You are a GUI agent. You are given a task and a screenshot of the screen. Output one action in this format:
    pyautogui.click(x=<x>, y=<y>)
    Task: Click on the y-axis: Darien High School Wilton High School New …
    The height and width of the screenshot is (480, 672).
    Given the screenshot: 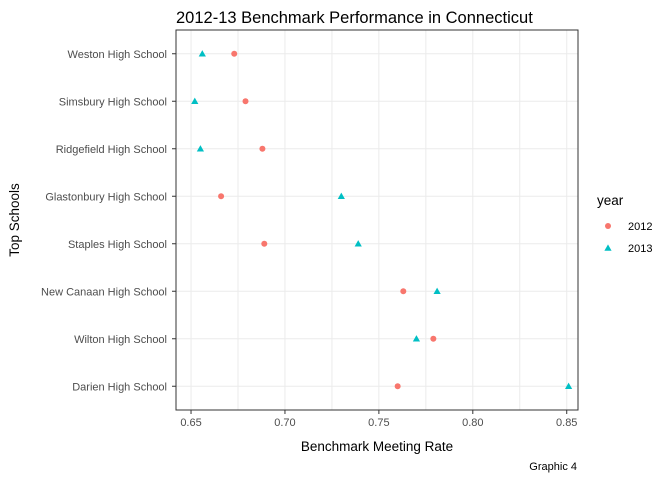 What is the action you would take?
    pyautogui.click(x=108, y=221)
    